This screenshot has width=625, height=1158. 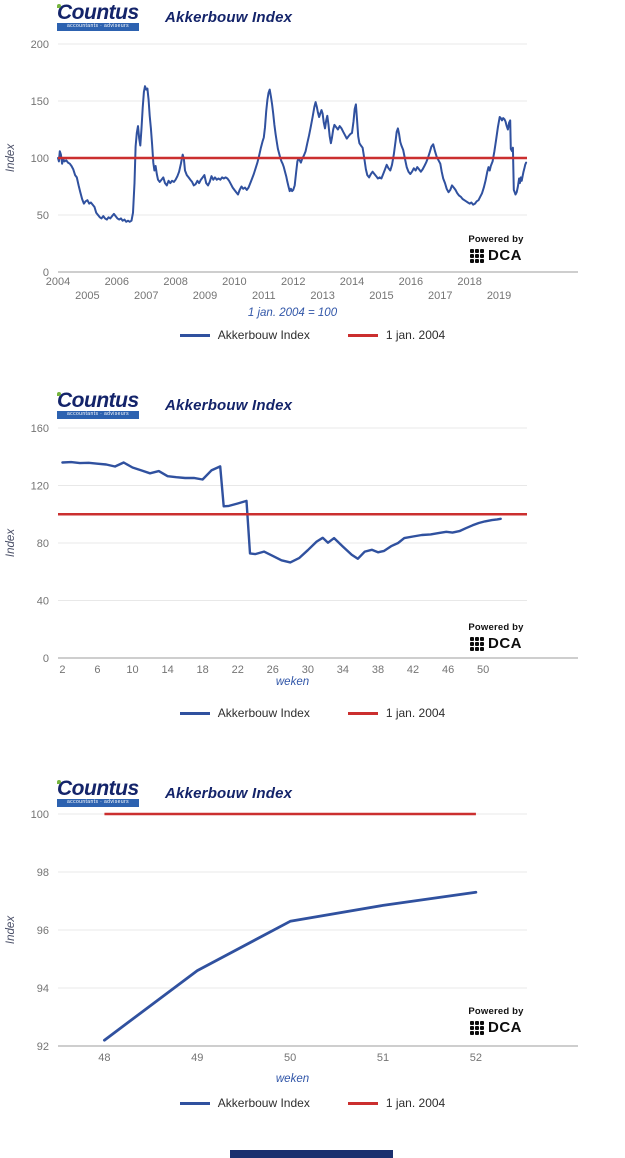 I want to click on x-tick-label: 2014, so click(x=352, y=282).